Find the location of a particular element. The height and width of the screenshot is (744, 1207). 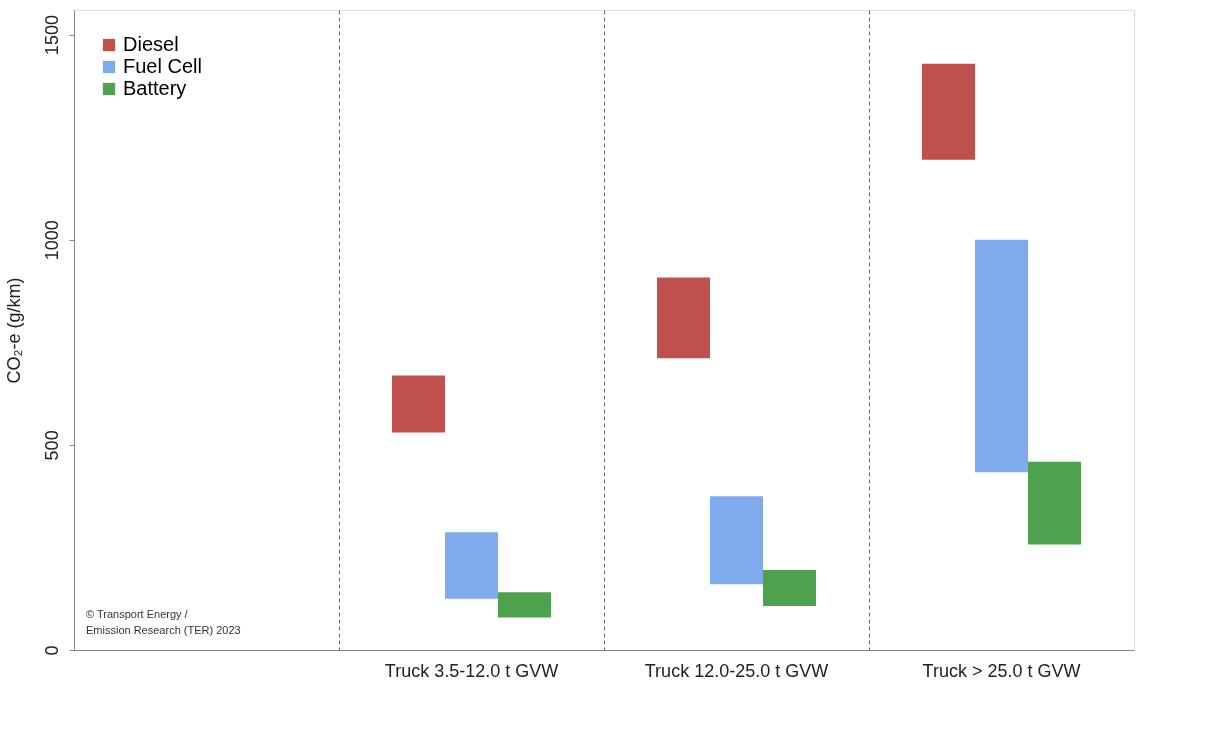

y-axis-title: CO₂-e (g/km) is located at coordinates (13, 330).